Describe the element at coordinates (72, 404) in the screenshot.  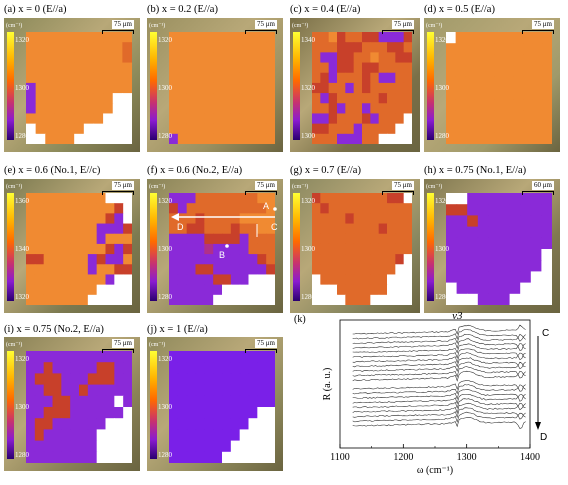
I see `map-panel-i: (cm⁻¹) 1320 1300 1280 75 μm` at that location.